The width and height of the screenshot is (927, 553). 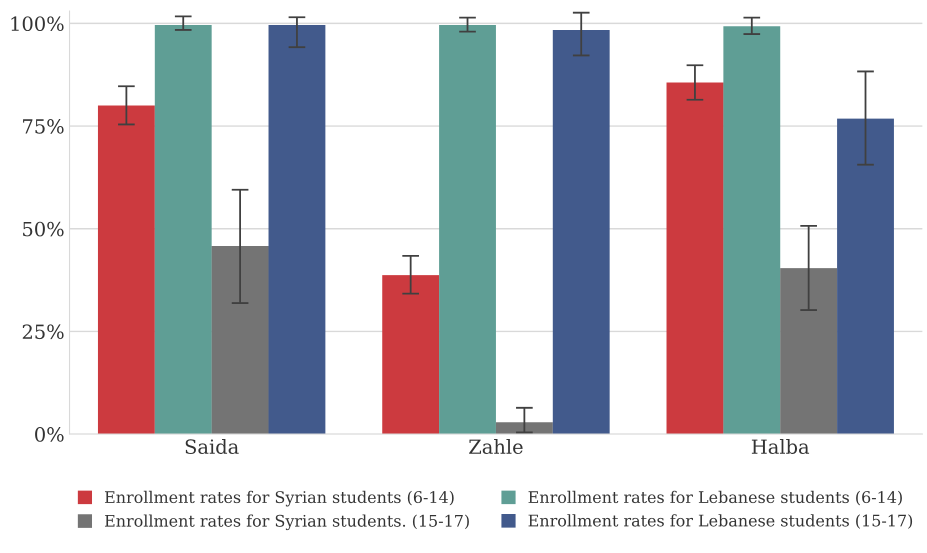 What do you see at coordinates (781, 446) in the screenshot?
I see `x-tick-label: Halba` at bounding box center [781, 446].